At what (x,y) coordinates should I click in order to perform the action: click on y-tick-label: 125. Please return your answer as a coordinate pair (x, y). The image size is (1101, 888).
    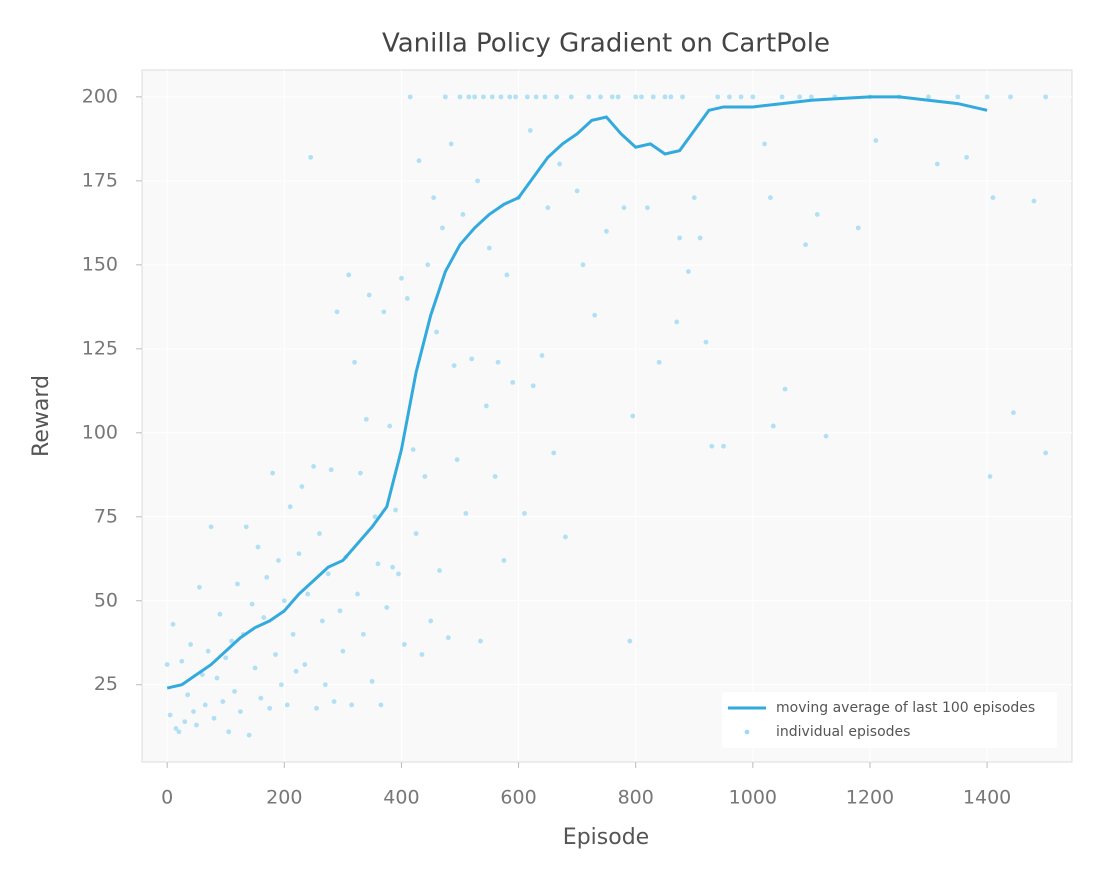
    Looking at the image, I should click on (100, 348).